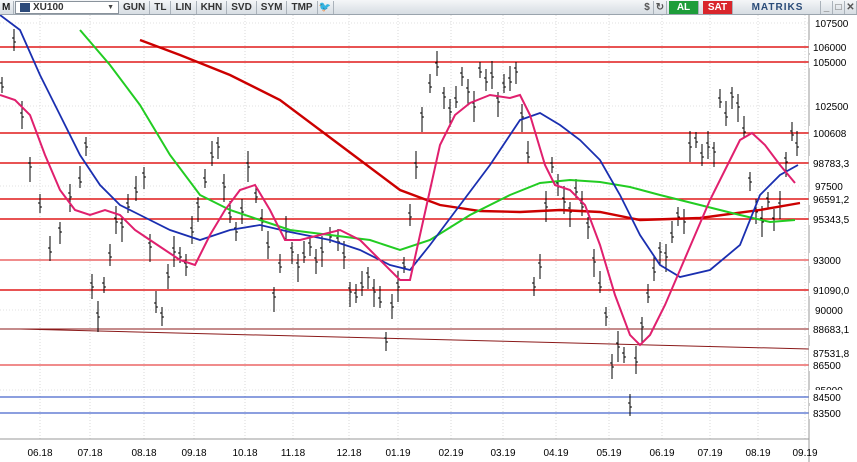 This screenshot has width=857, height=462. I want to click on currency-button: TL, so click(161, 7).